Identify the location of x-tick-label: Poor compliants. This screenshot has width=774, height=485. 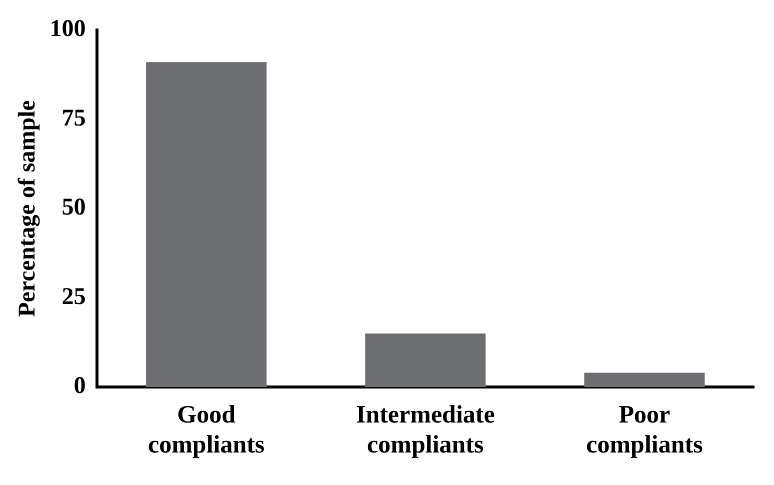
(645, 429).